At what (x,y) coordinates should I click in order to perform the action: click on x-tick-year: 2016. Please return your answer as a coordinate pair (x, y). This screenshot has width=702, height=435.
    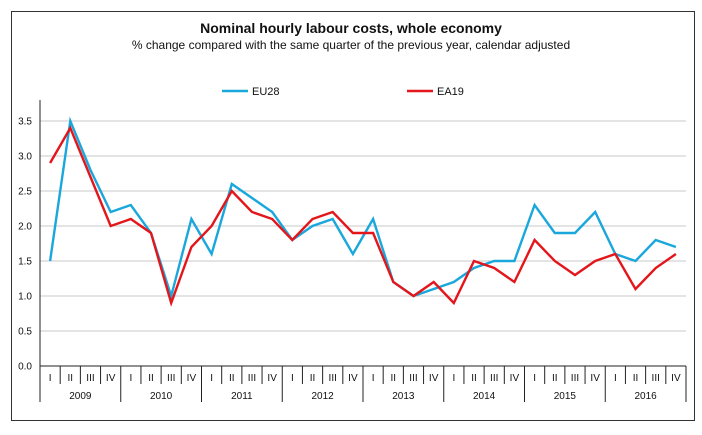
    Looking at the image, I should click on (646, 396).